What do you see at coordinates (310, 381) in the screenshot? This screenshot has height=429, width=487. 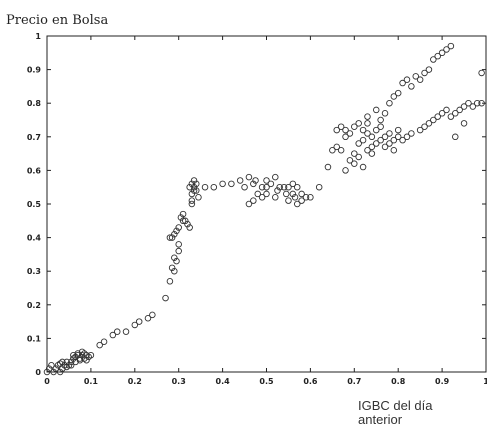 I see `x-tick-label: 0.6` at bounding box center [310, 381].